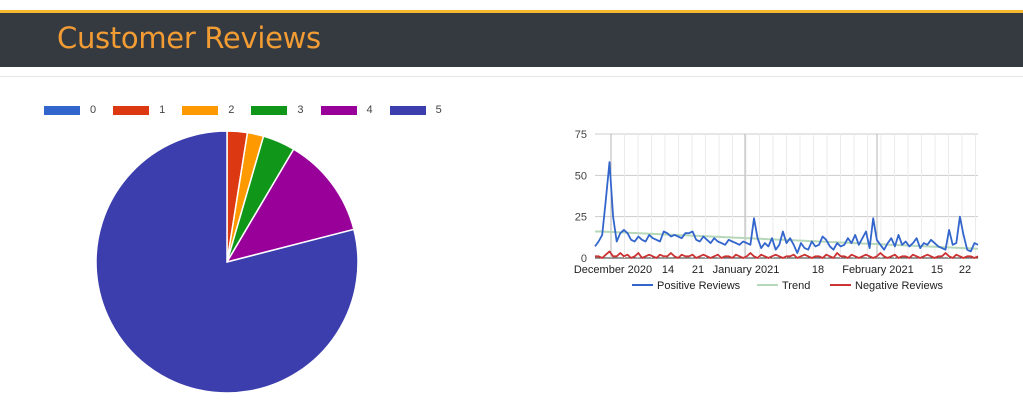  I want to click on legend-item-0: 0, so click(70, 110).